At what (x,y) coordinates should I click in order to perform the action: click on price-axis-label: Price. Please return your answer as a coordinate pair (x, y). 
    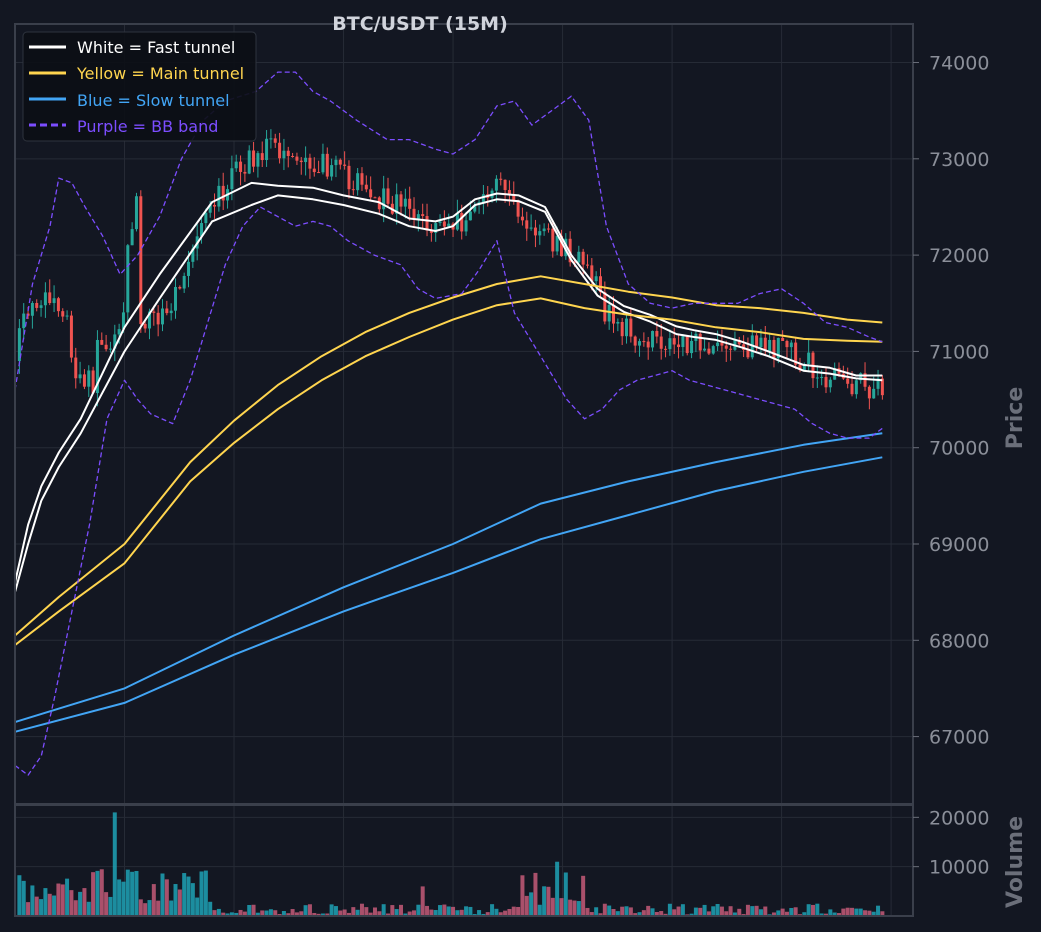
    Looking at the image, I should click on (1015, 418).